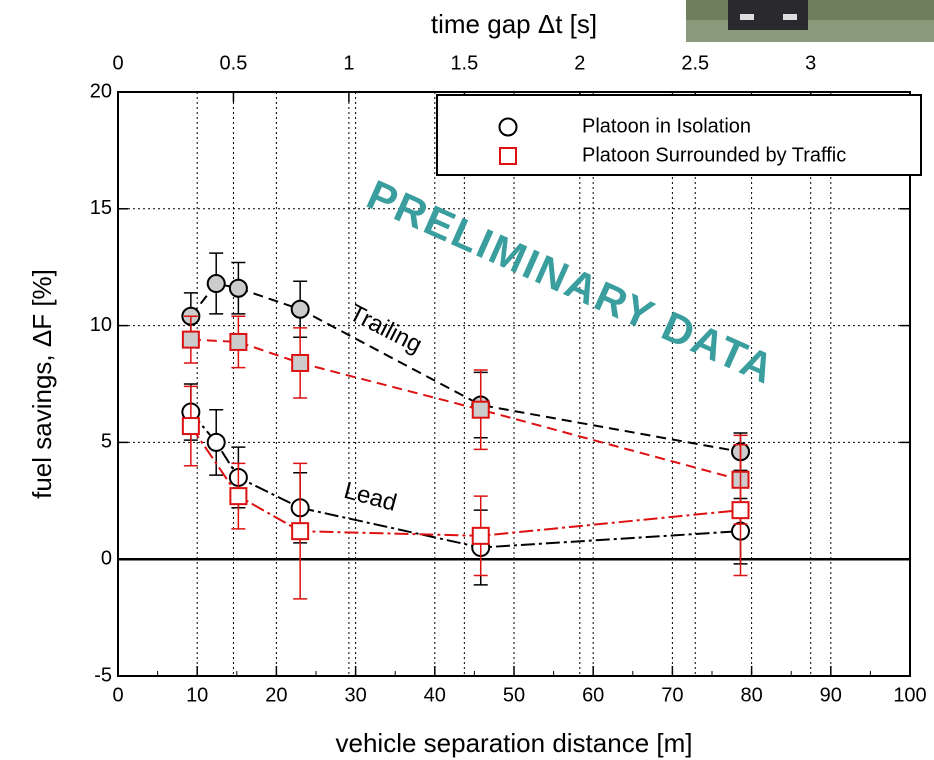 Image resolution: width=934 pixels, height=760 pixels. What do you see at coordinates (435, 695) in the screenshot?
I see `x-tick-label: 40` at bounding box center [435, 695].